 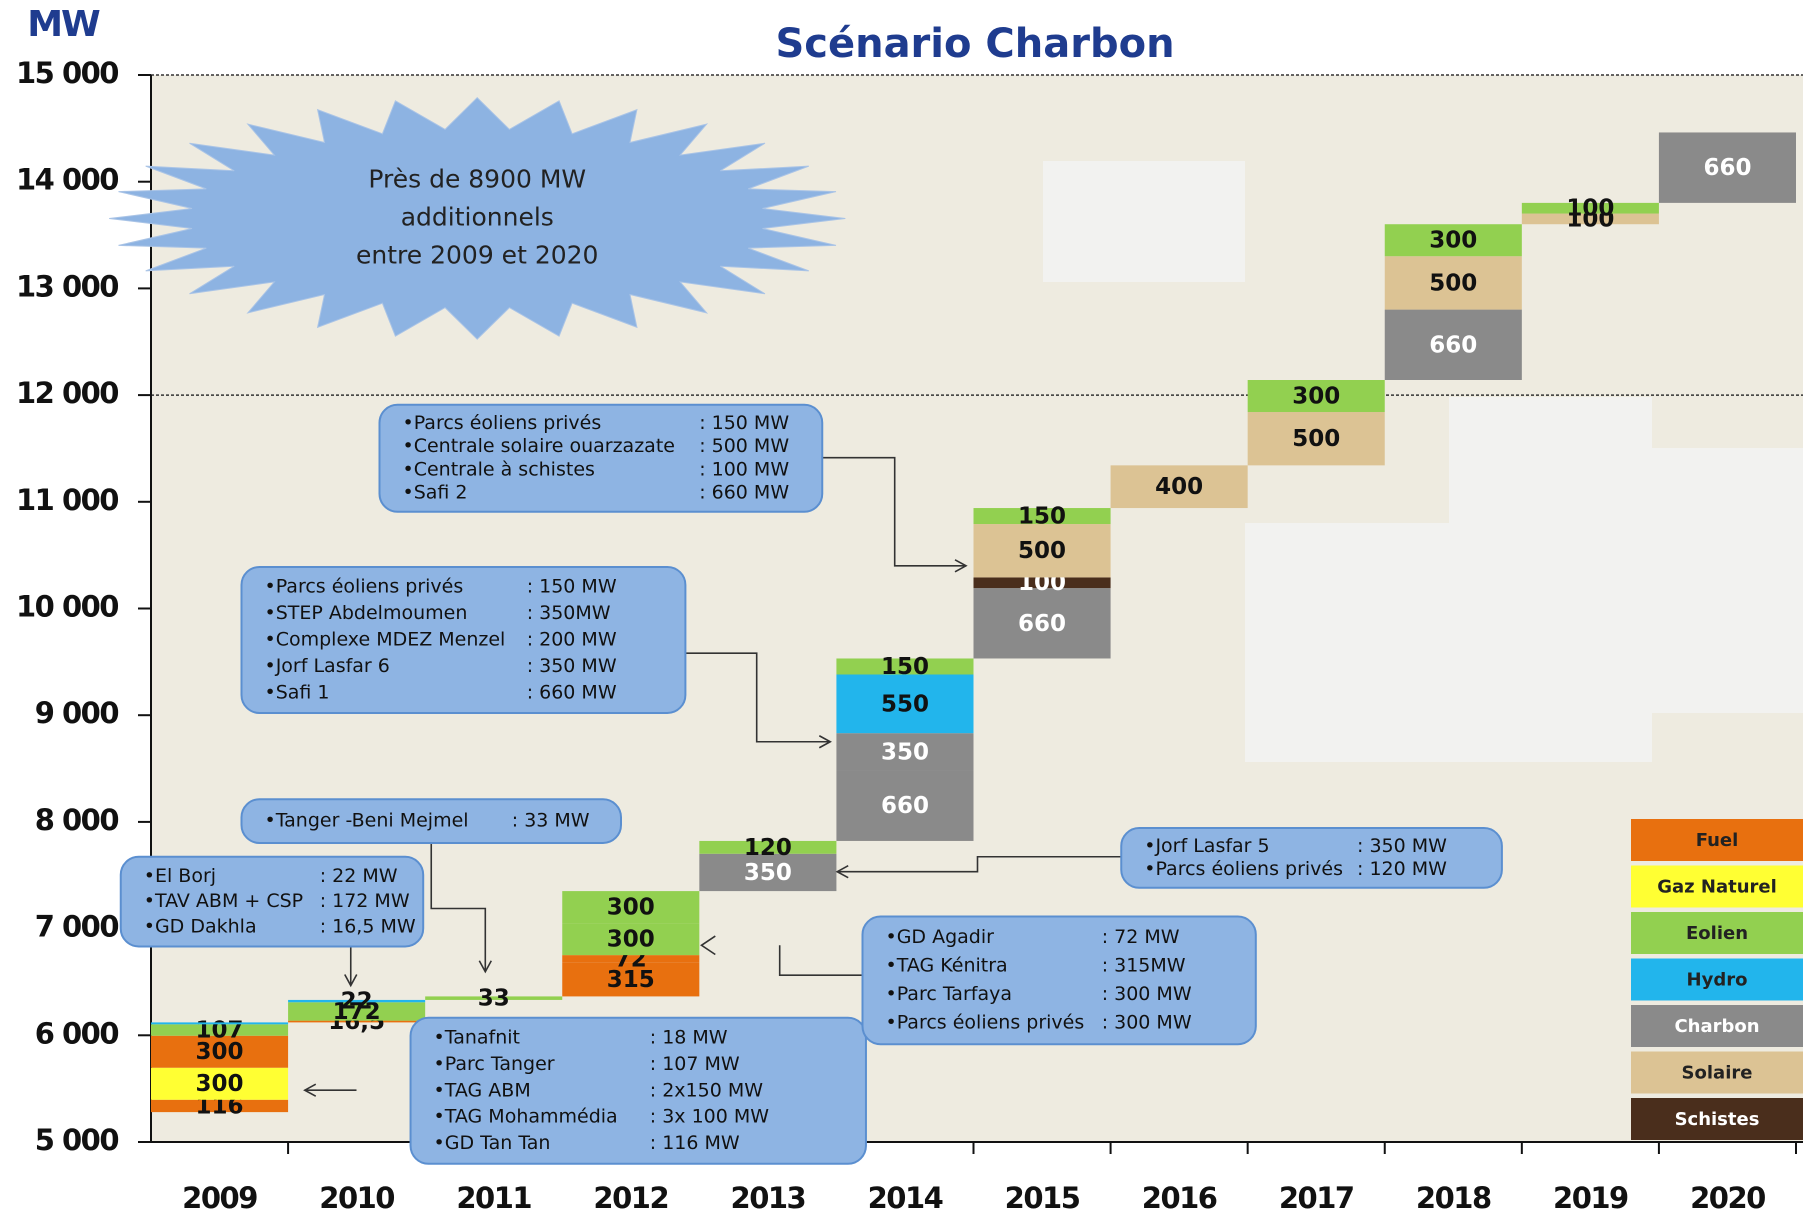 What do you see at coordinates (985, 1023) in the screenshot?
I see `callout-name: •Parcs éoliens privés` at bounding box center [985, 1023].